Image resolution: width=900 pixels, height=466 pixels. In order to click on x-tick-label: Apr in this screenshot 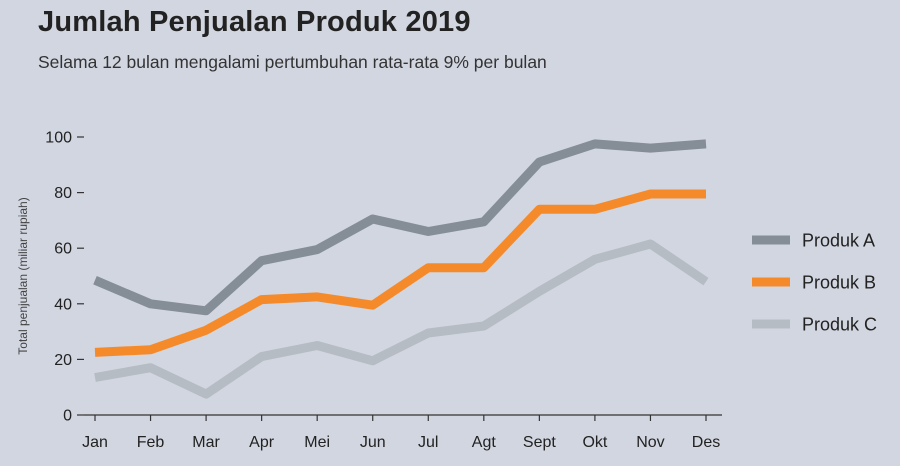, I will do `click(262, 442)`.